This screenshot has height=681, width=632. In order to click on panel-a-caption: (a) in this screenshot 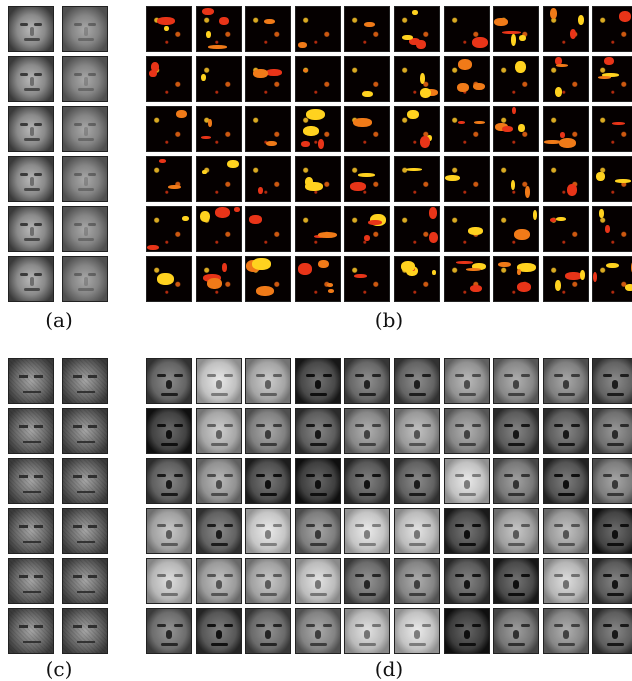, I will do `click(59, 320)`.